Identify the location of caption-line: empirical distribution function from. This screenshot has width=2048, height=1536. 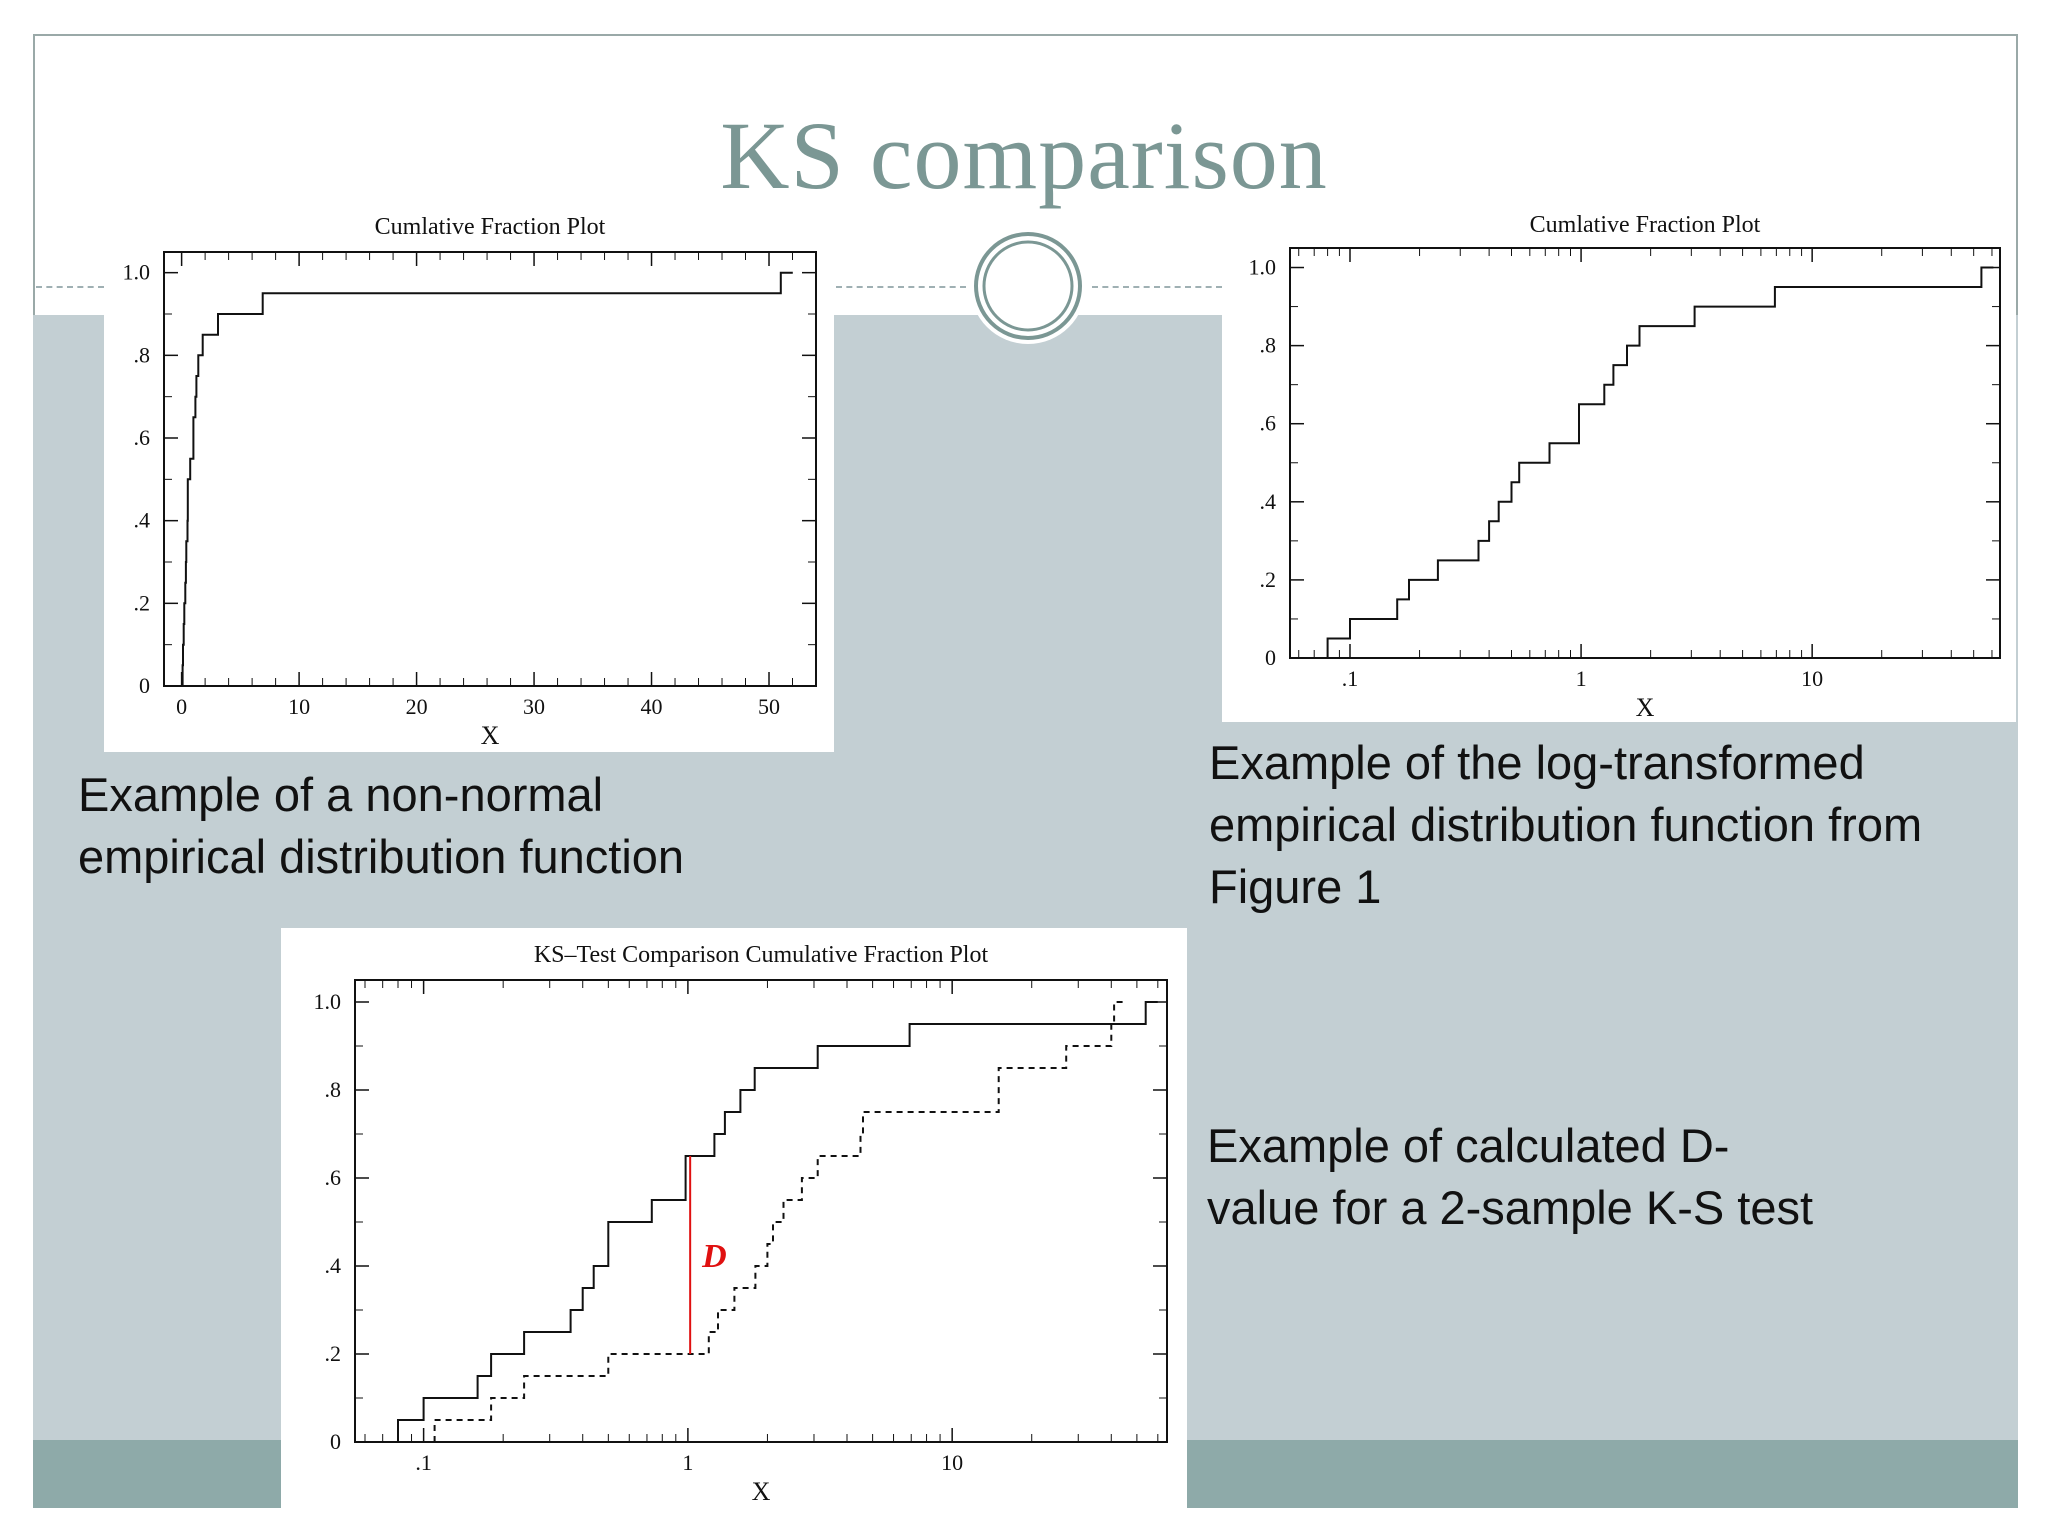
(1566, 824).